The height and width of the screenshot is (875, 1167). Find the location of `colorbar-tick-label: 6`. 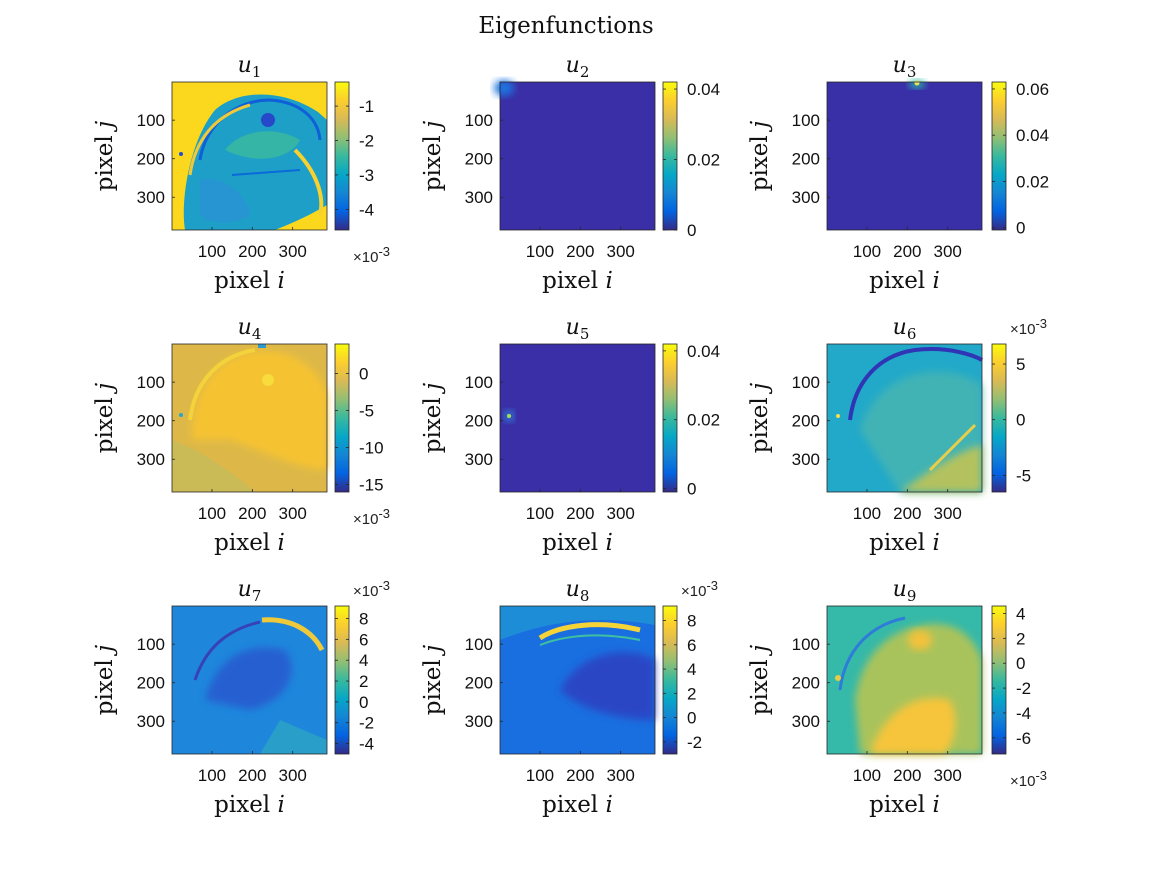

colorbar-tick-label: 6 is located at coordinates (691, 645).